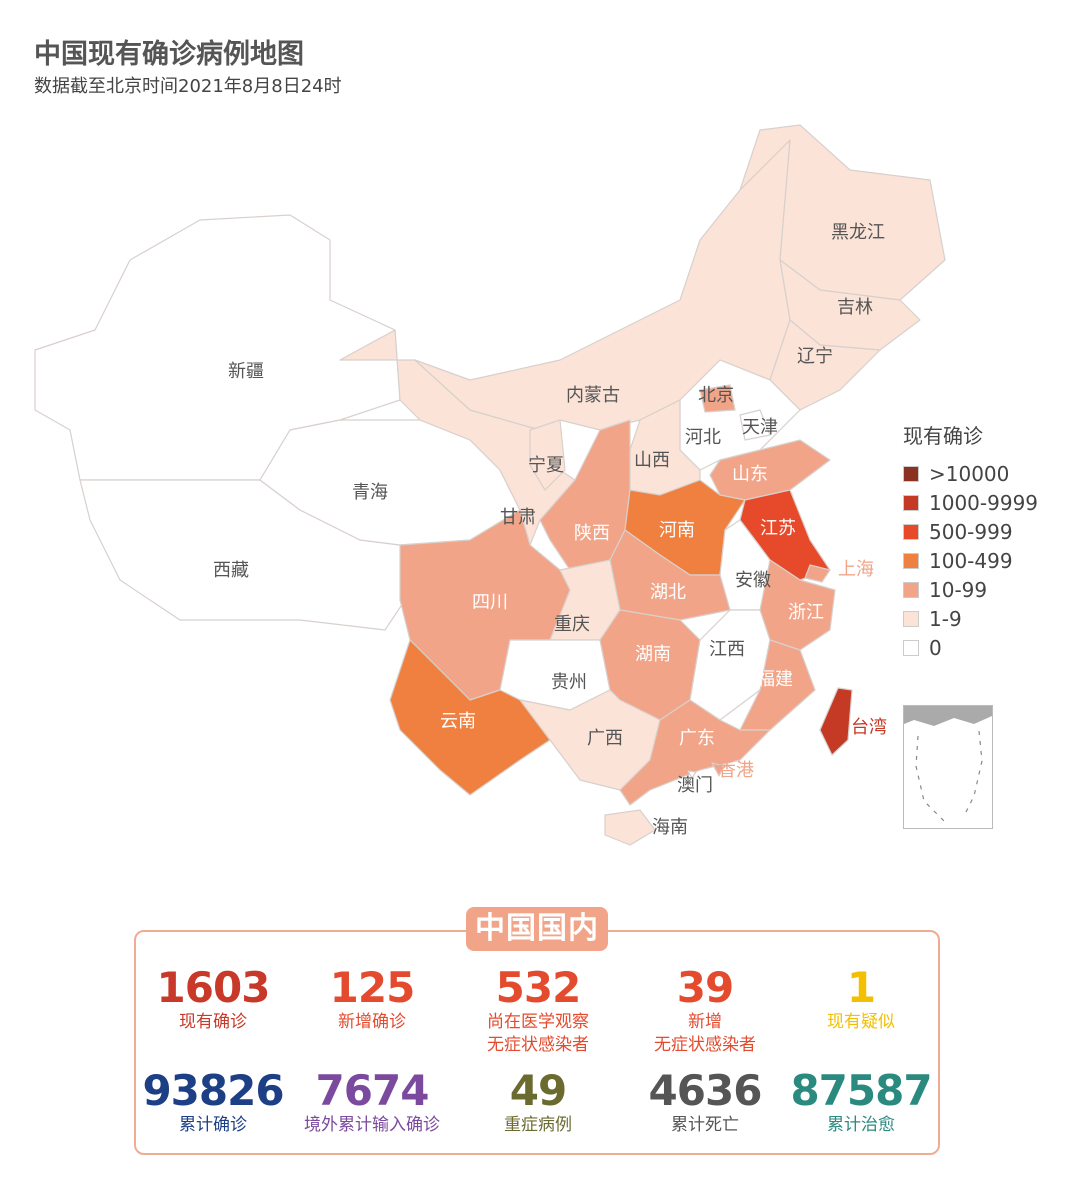 This screenshot has height=1190, width=1080. I want to click on province-aomen, so click(692, 774).